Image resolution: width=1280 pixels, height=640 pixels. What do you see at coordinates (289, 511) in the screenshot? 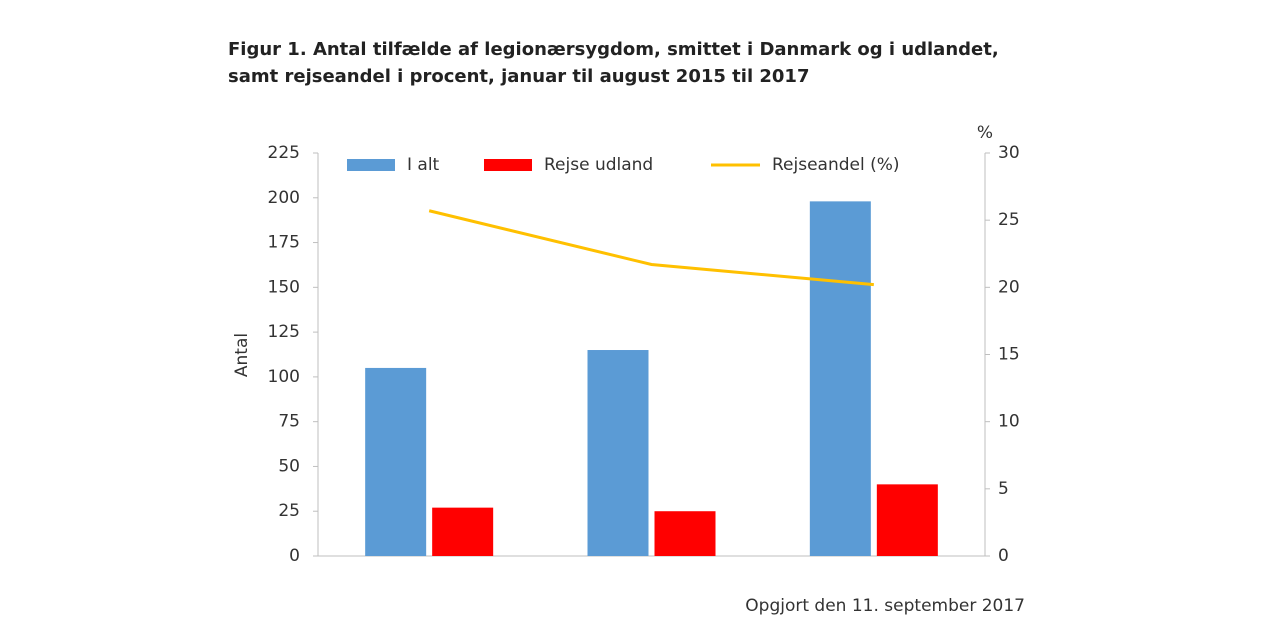
I see `y-tick-label: 25` at bounding box center [289, 511].